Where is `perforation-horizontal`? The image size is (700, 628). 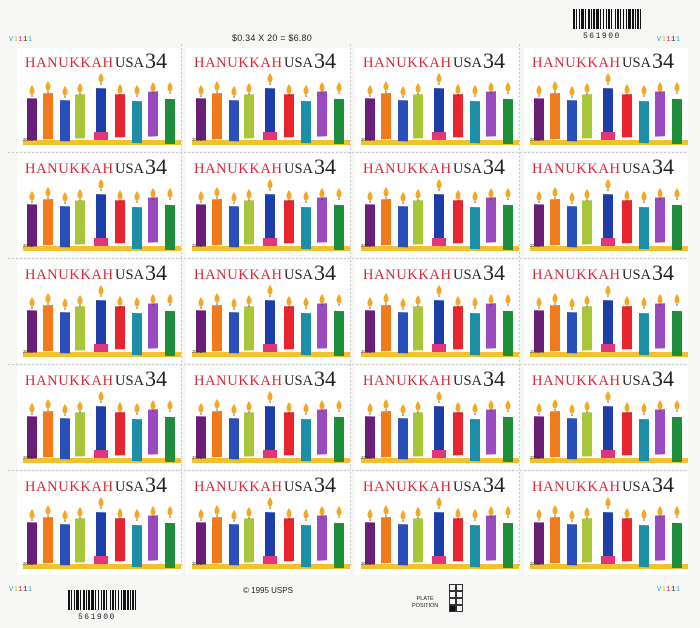 perforation-horizontal is located at coordinates (348, 364).